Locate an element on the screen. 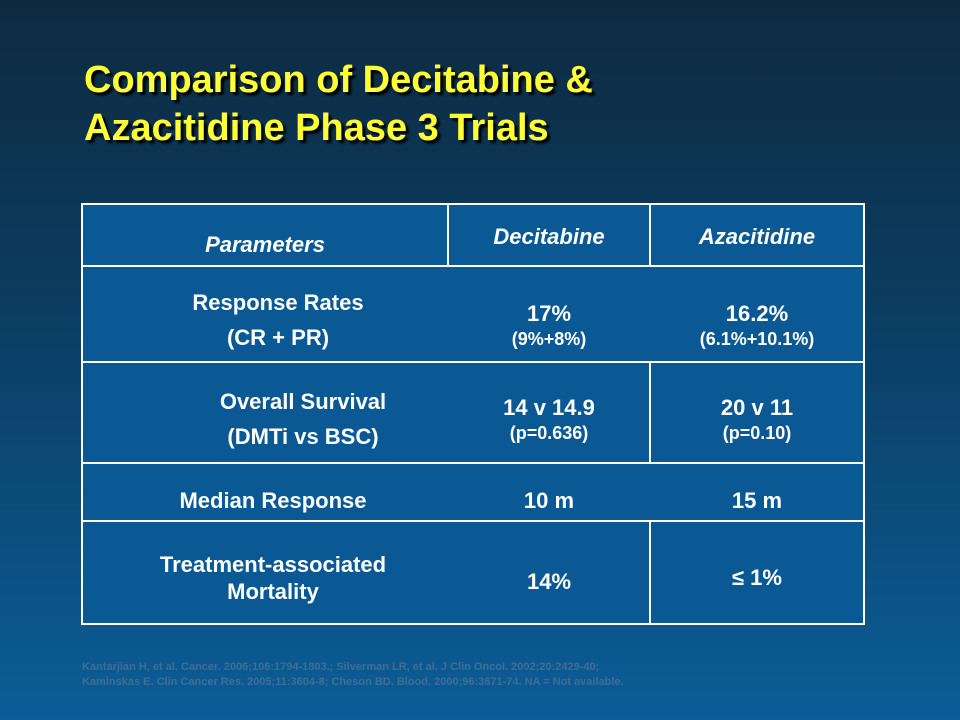 The height and width of the screenshot is (720, 960). row-median-response-decitabine: 10 m is located at coordinates (549, 501).